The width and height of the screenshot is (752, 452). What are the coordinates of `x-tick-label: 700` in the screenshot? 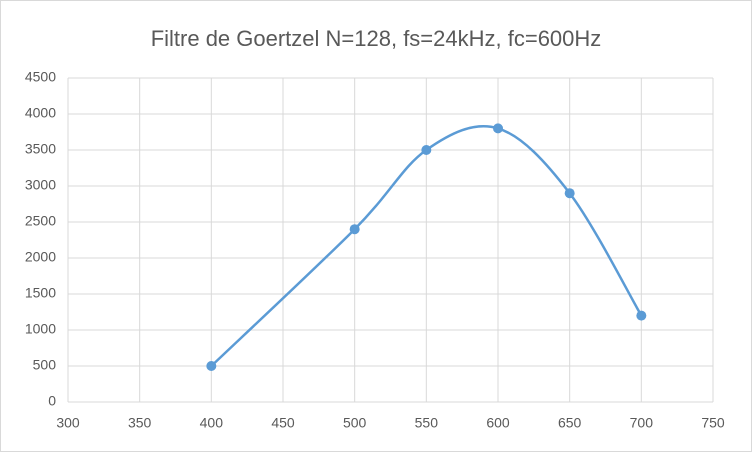 It's located at (642, 423).